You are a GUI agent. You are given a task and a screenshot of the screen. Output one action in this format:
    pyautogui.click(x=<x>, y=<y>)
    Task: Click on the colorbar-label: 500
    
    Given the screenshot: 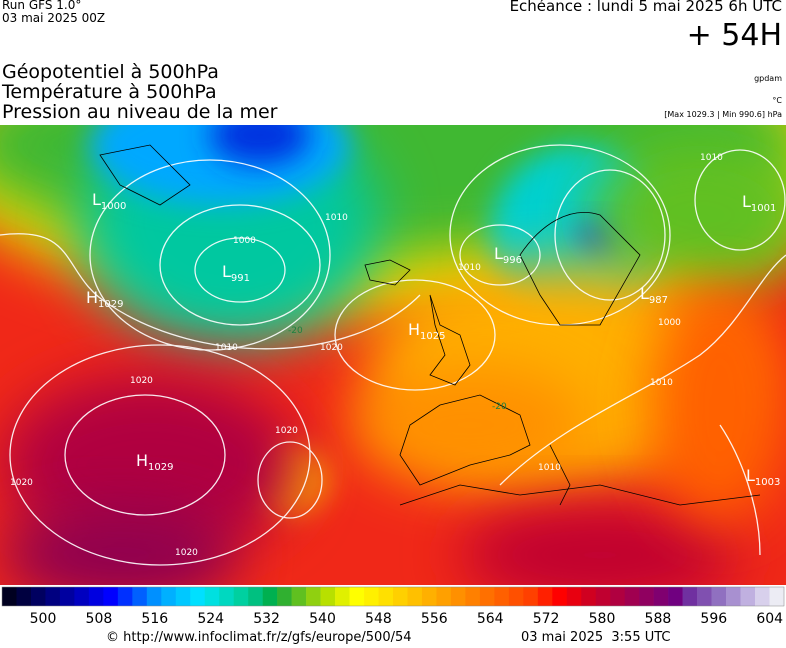 What is the action you would take?
    pyautogui.click(x=43, y=619)
    